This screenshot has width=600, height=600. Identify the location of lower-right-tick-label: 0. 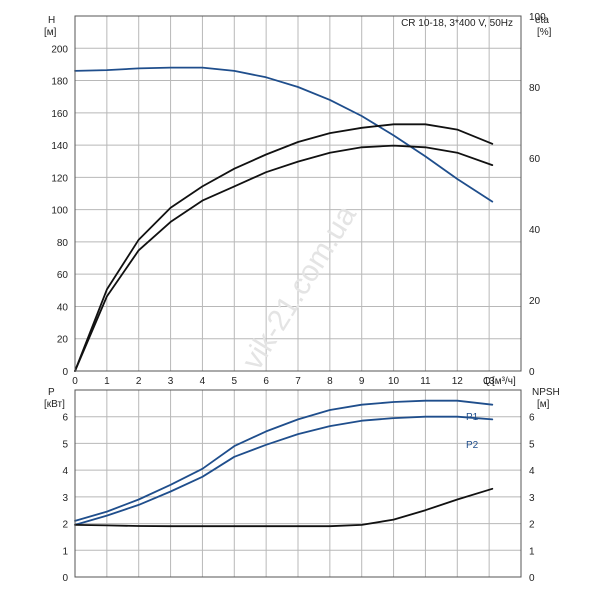
(532, 578).